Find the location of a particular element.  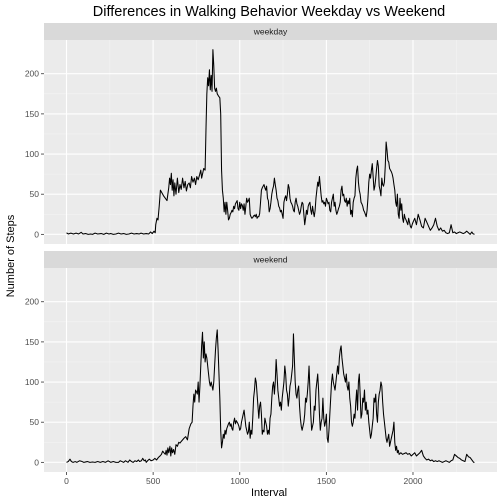

strip-label: weekday is located at coordinates (270, 32).